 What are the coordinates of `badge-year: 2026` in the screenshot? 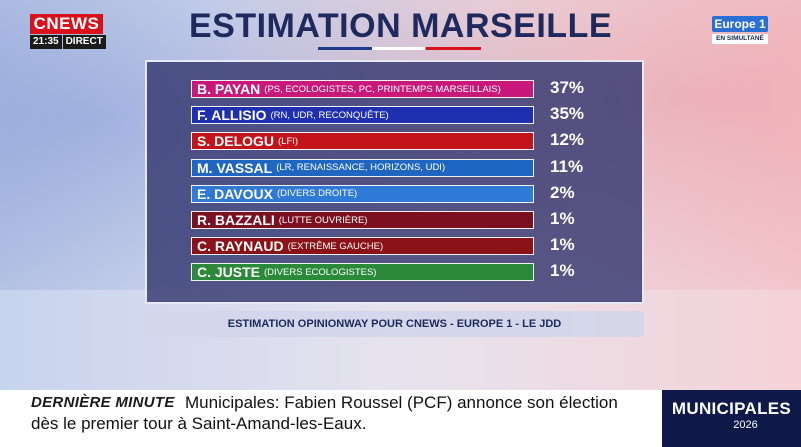 It's located at (745, 425).